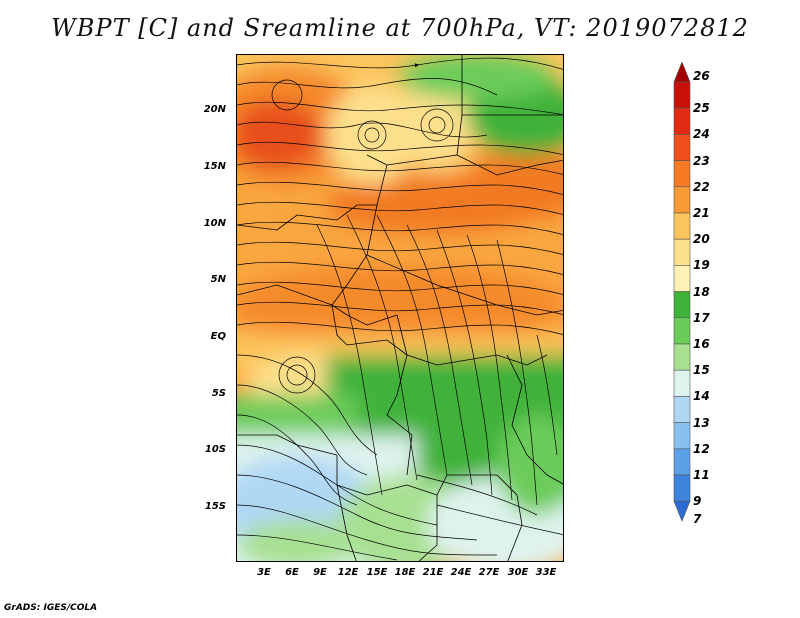  I want to click on lon-label: 27E, so click(489, 572).